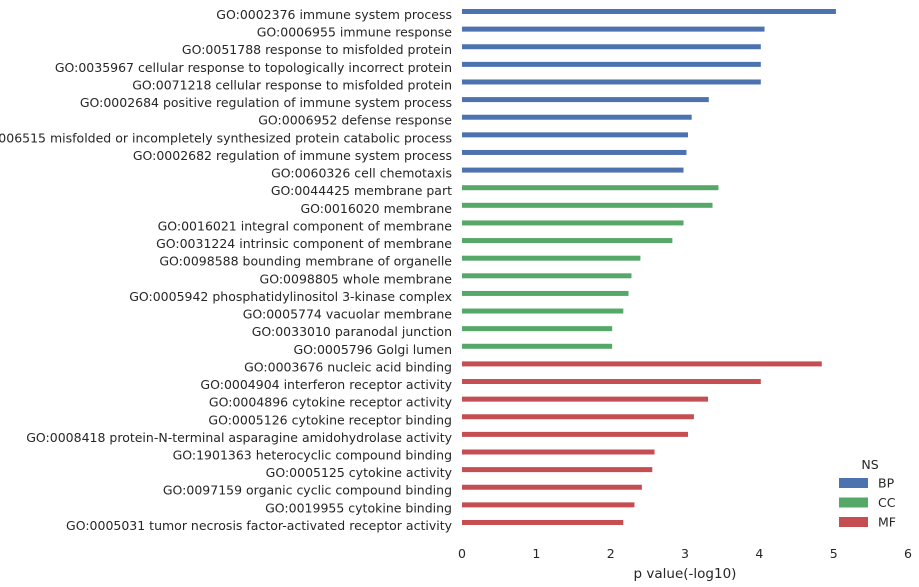  Describe the element at coordinates (611, 553) in the screenshot. I see `x-tick-label: 2` at that location.